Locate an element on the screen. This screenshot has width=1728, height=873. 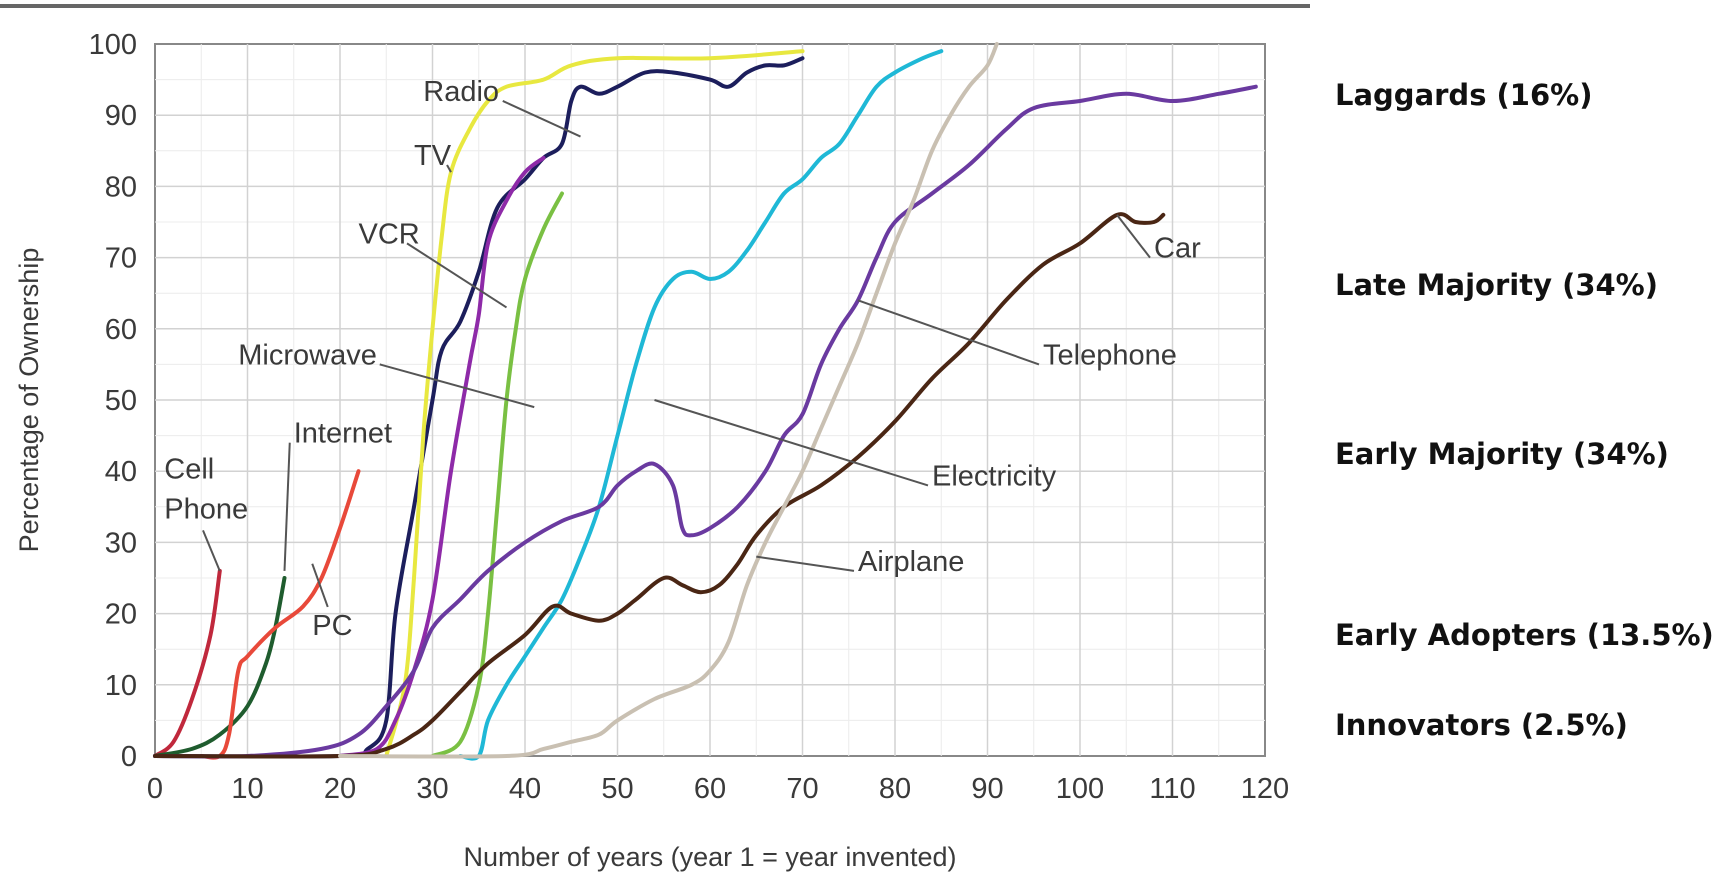
x-tick-label: 40 is located at coordinates (525, 789).